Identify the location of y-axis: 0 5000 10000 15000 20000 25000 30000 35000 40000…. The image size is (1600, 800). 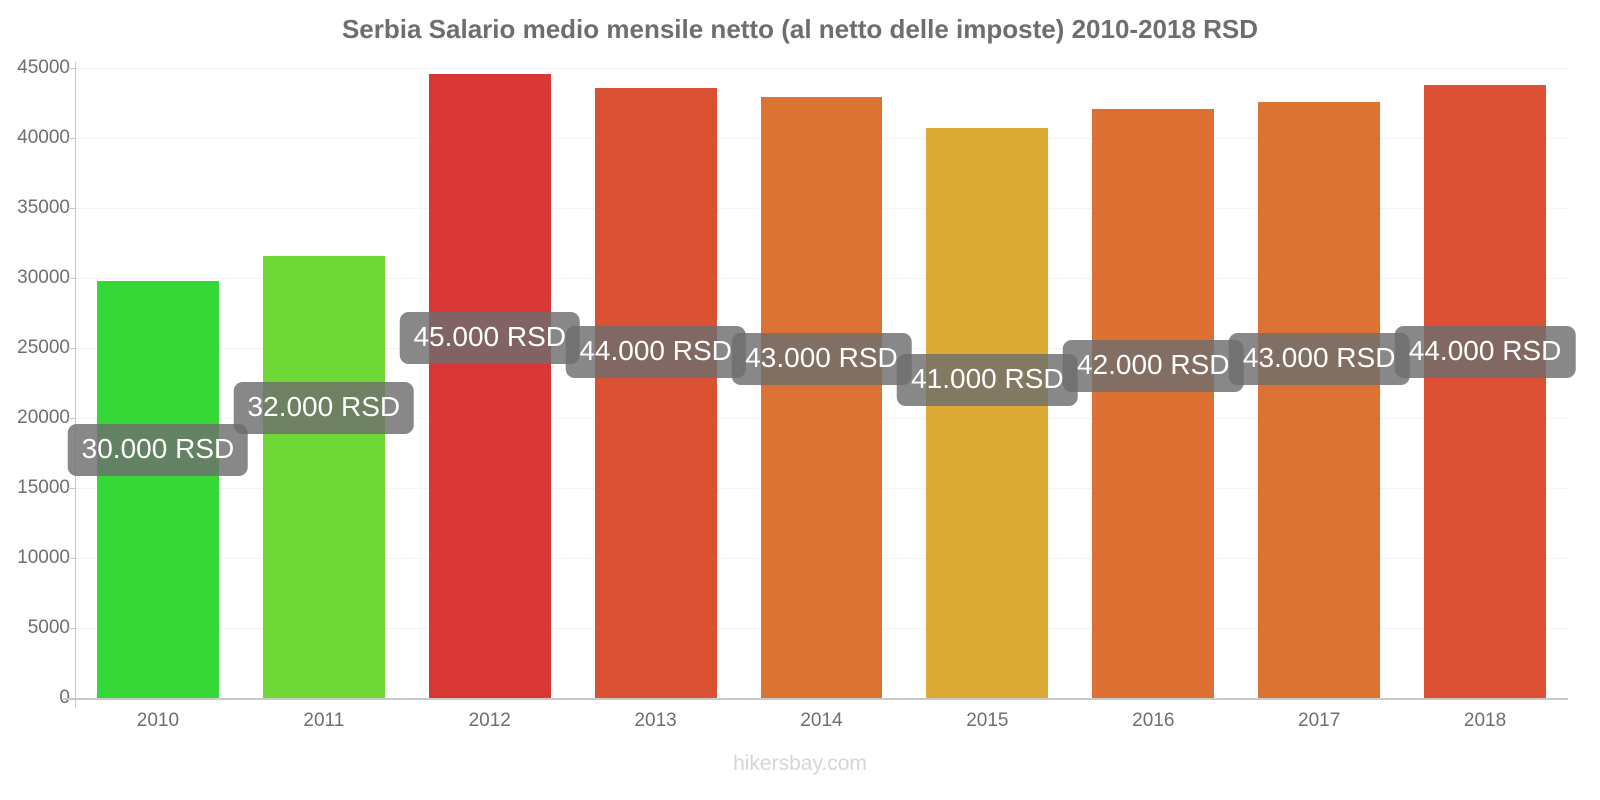
(35, 400).